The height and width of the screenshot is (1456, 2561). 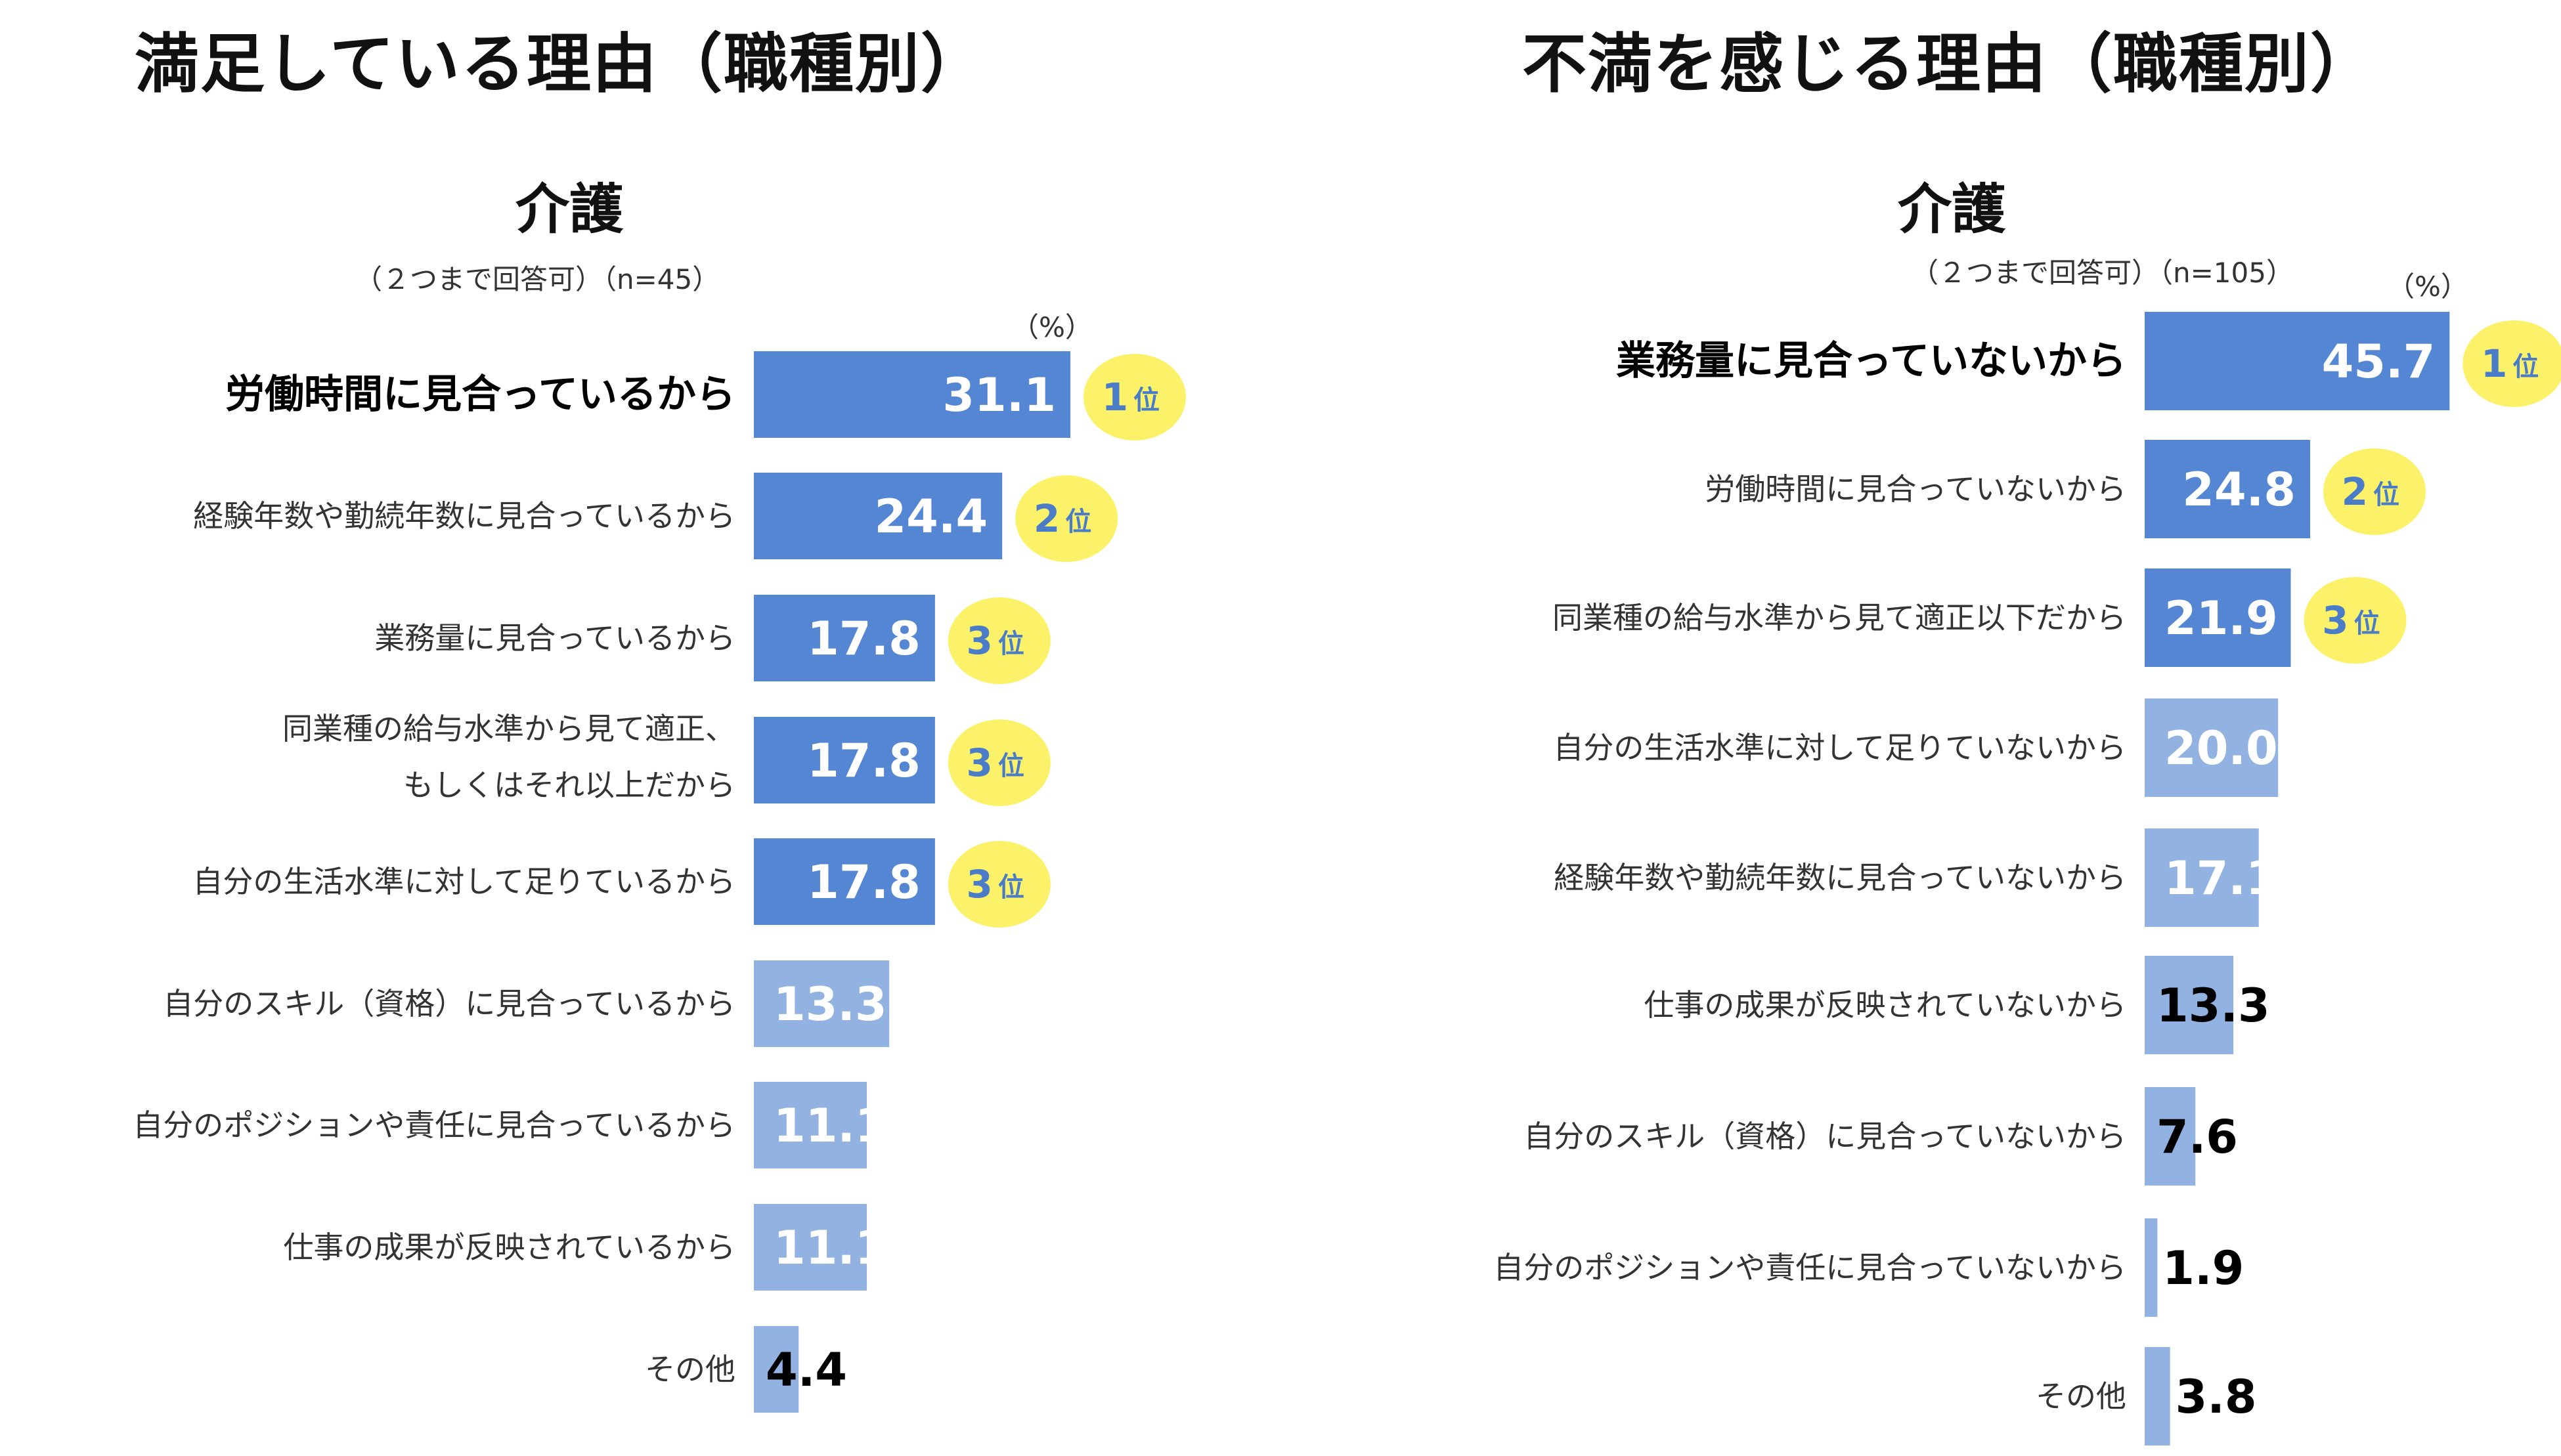 I want to click on value-label: 3.8, so click(x=2216, y=1397).